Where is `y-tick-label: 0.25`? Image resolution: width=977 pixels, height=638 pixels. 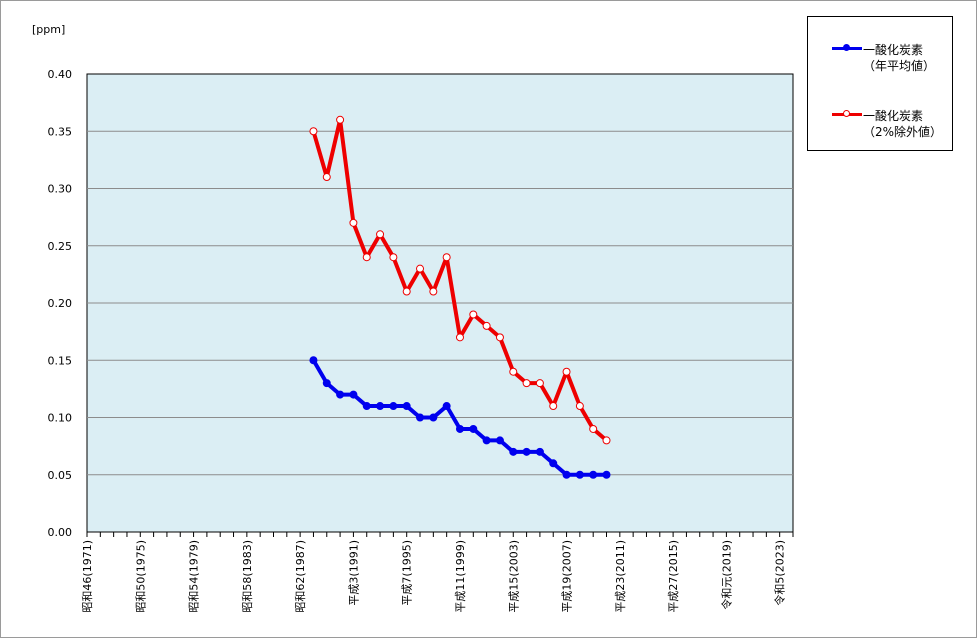
y-tick-label: 0.25 is located at coordinates (60, 246).